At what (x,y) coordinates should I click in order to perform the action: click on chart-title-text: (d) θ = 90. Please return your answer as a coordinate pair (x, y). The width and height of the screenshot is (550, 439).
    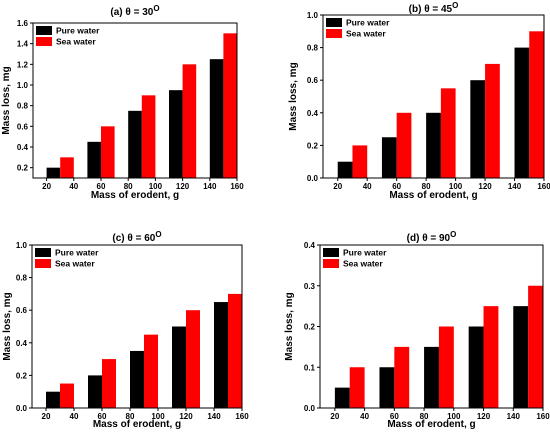
    Looking at the image, I should click on (429, 238).